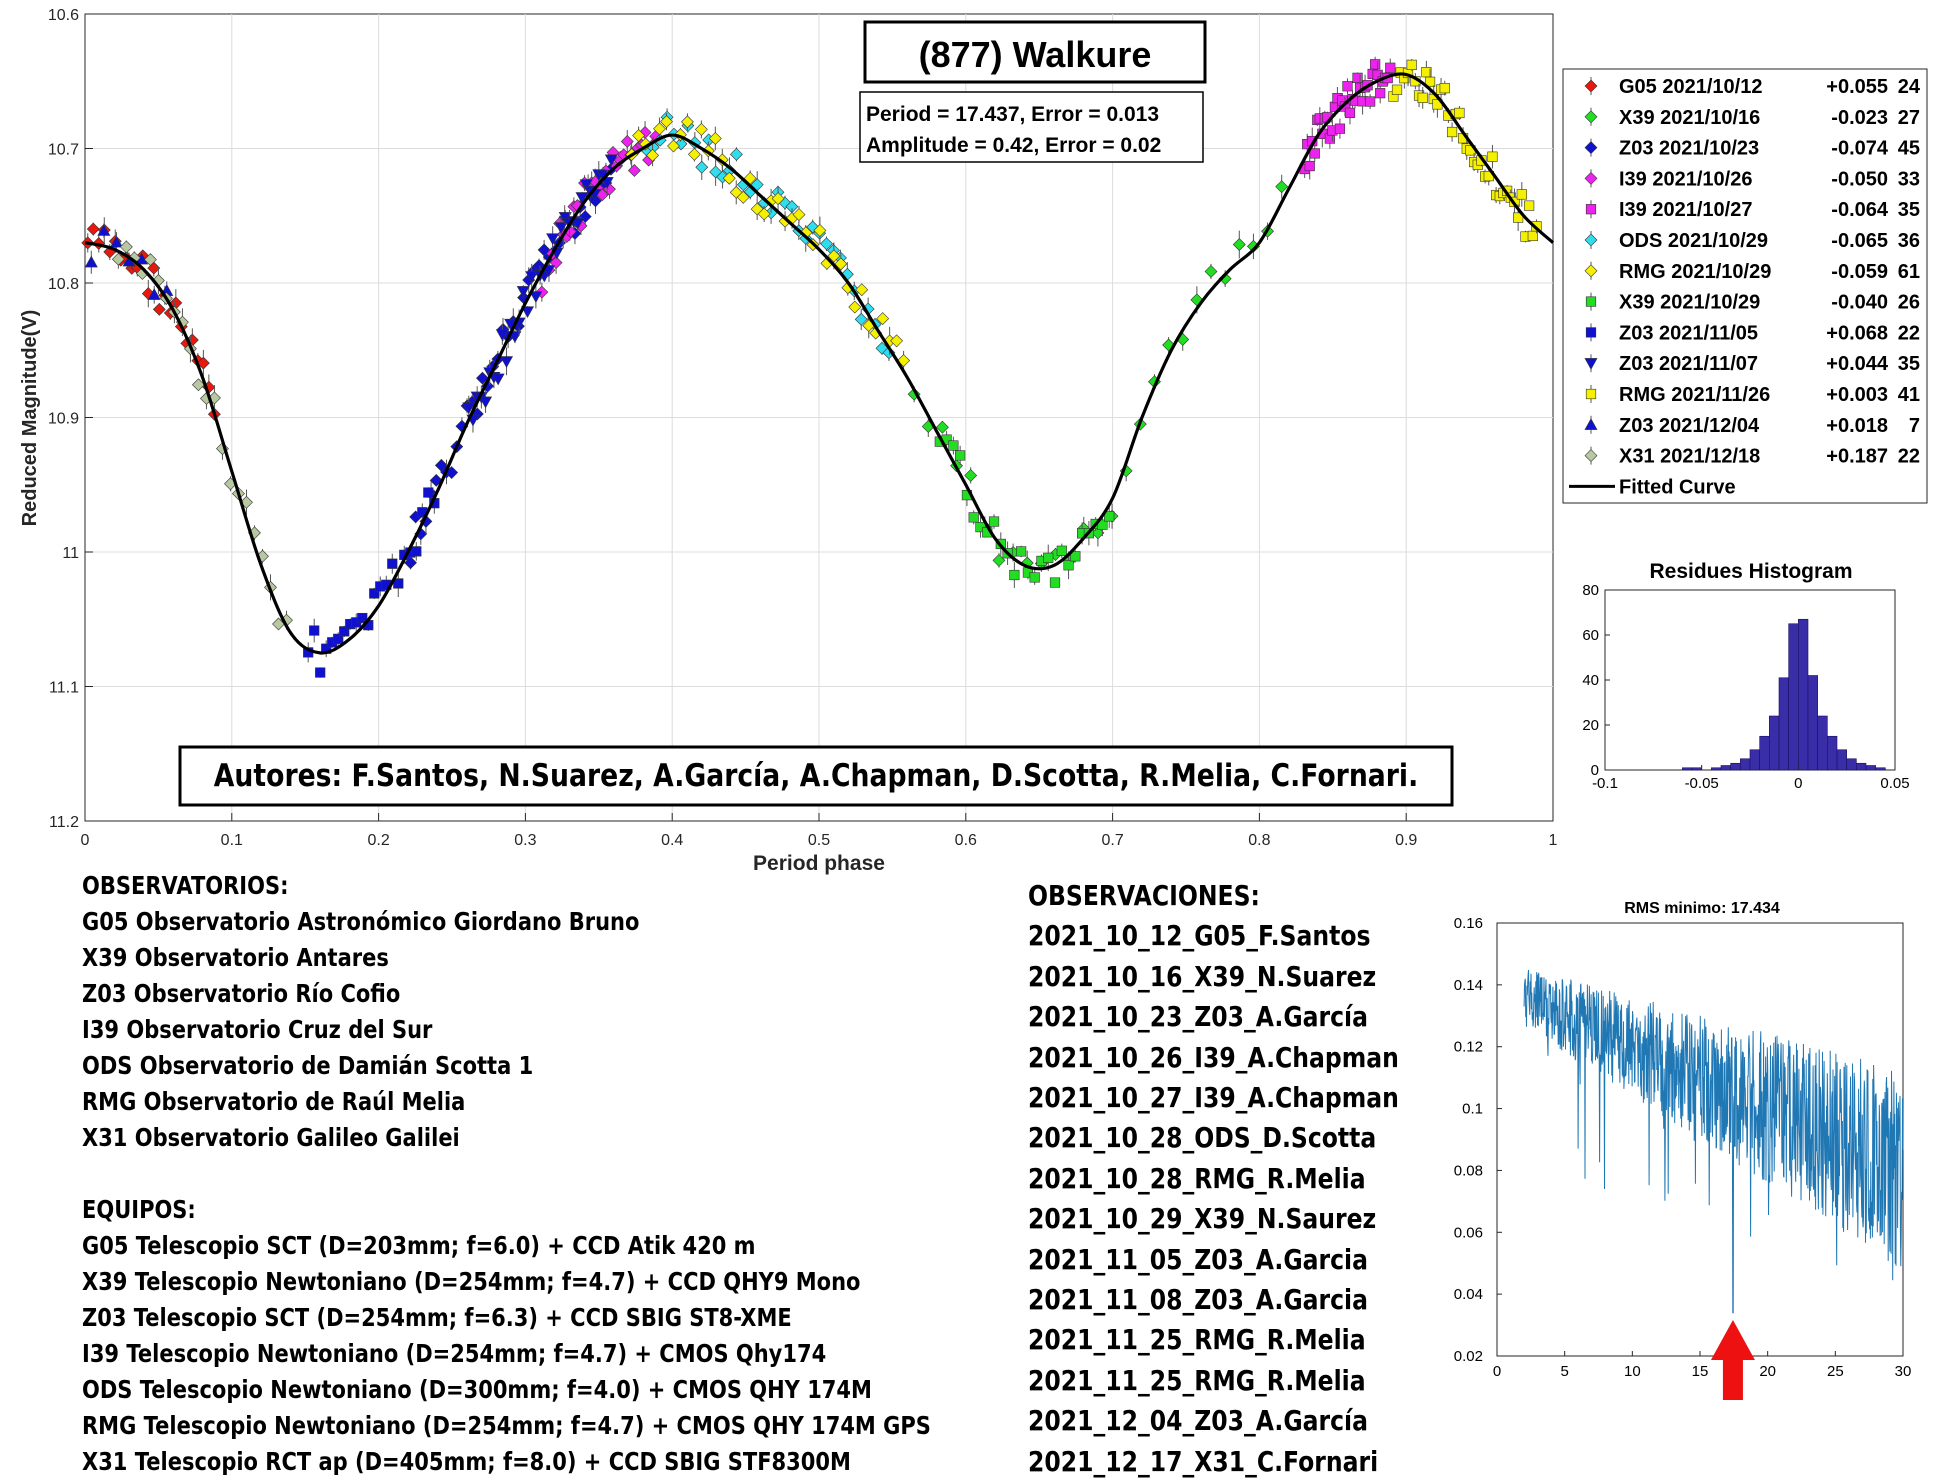 This screenshot has width=1936, height=1482. What do you see at coordinates (1835, 1371) in the screenshot?
I see `rms-x-tick-label: 25` at bounding box center [1835, 1371].